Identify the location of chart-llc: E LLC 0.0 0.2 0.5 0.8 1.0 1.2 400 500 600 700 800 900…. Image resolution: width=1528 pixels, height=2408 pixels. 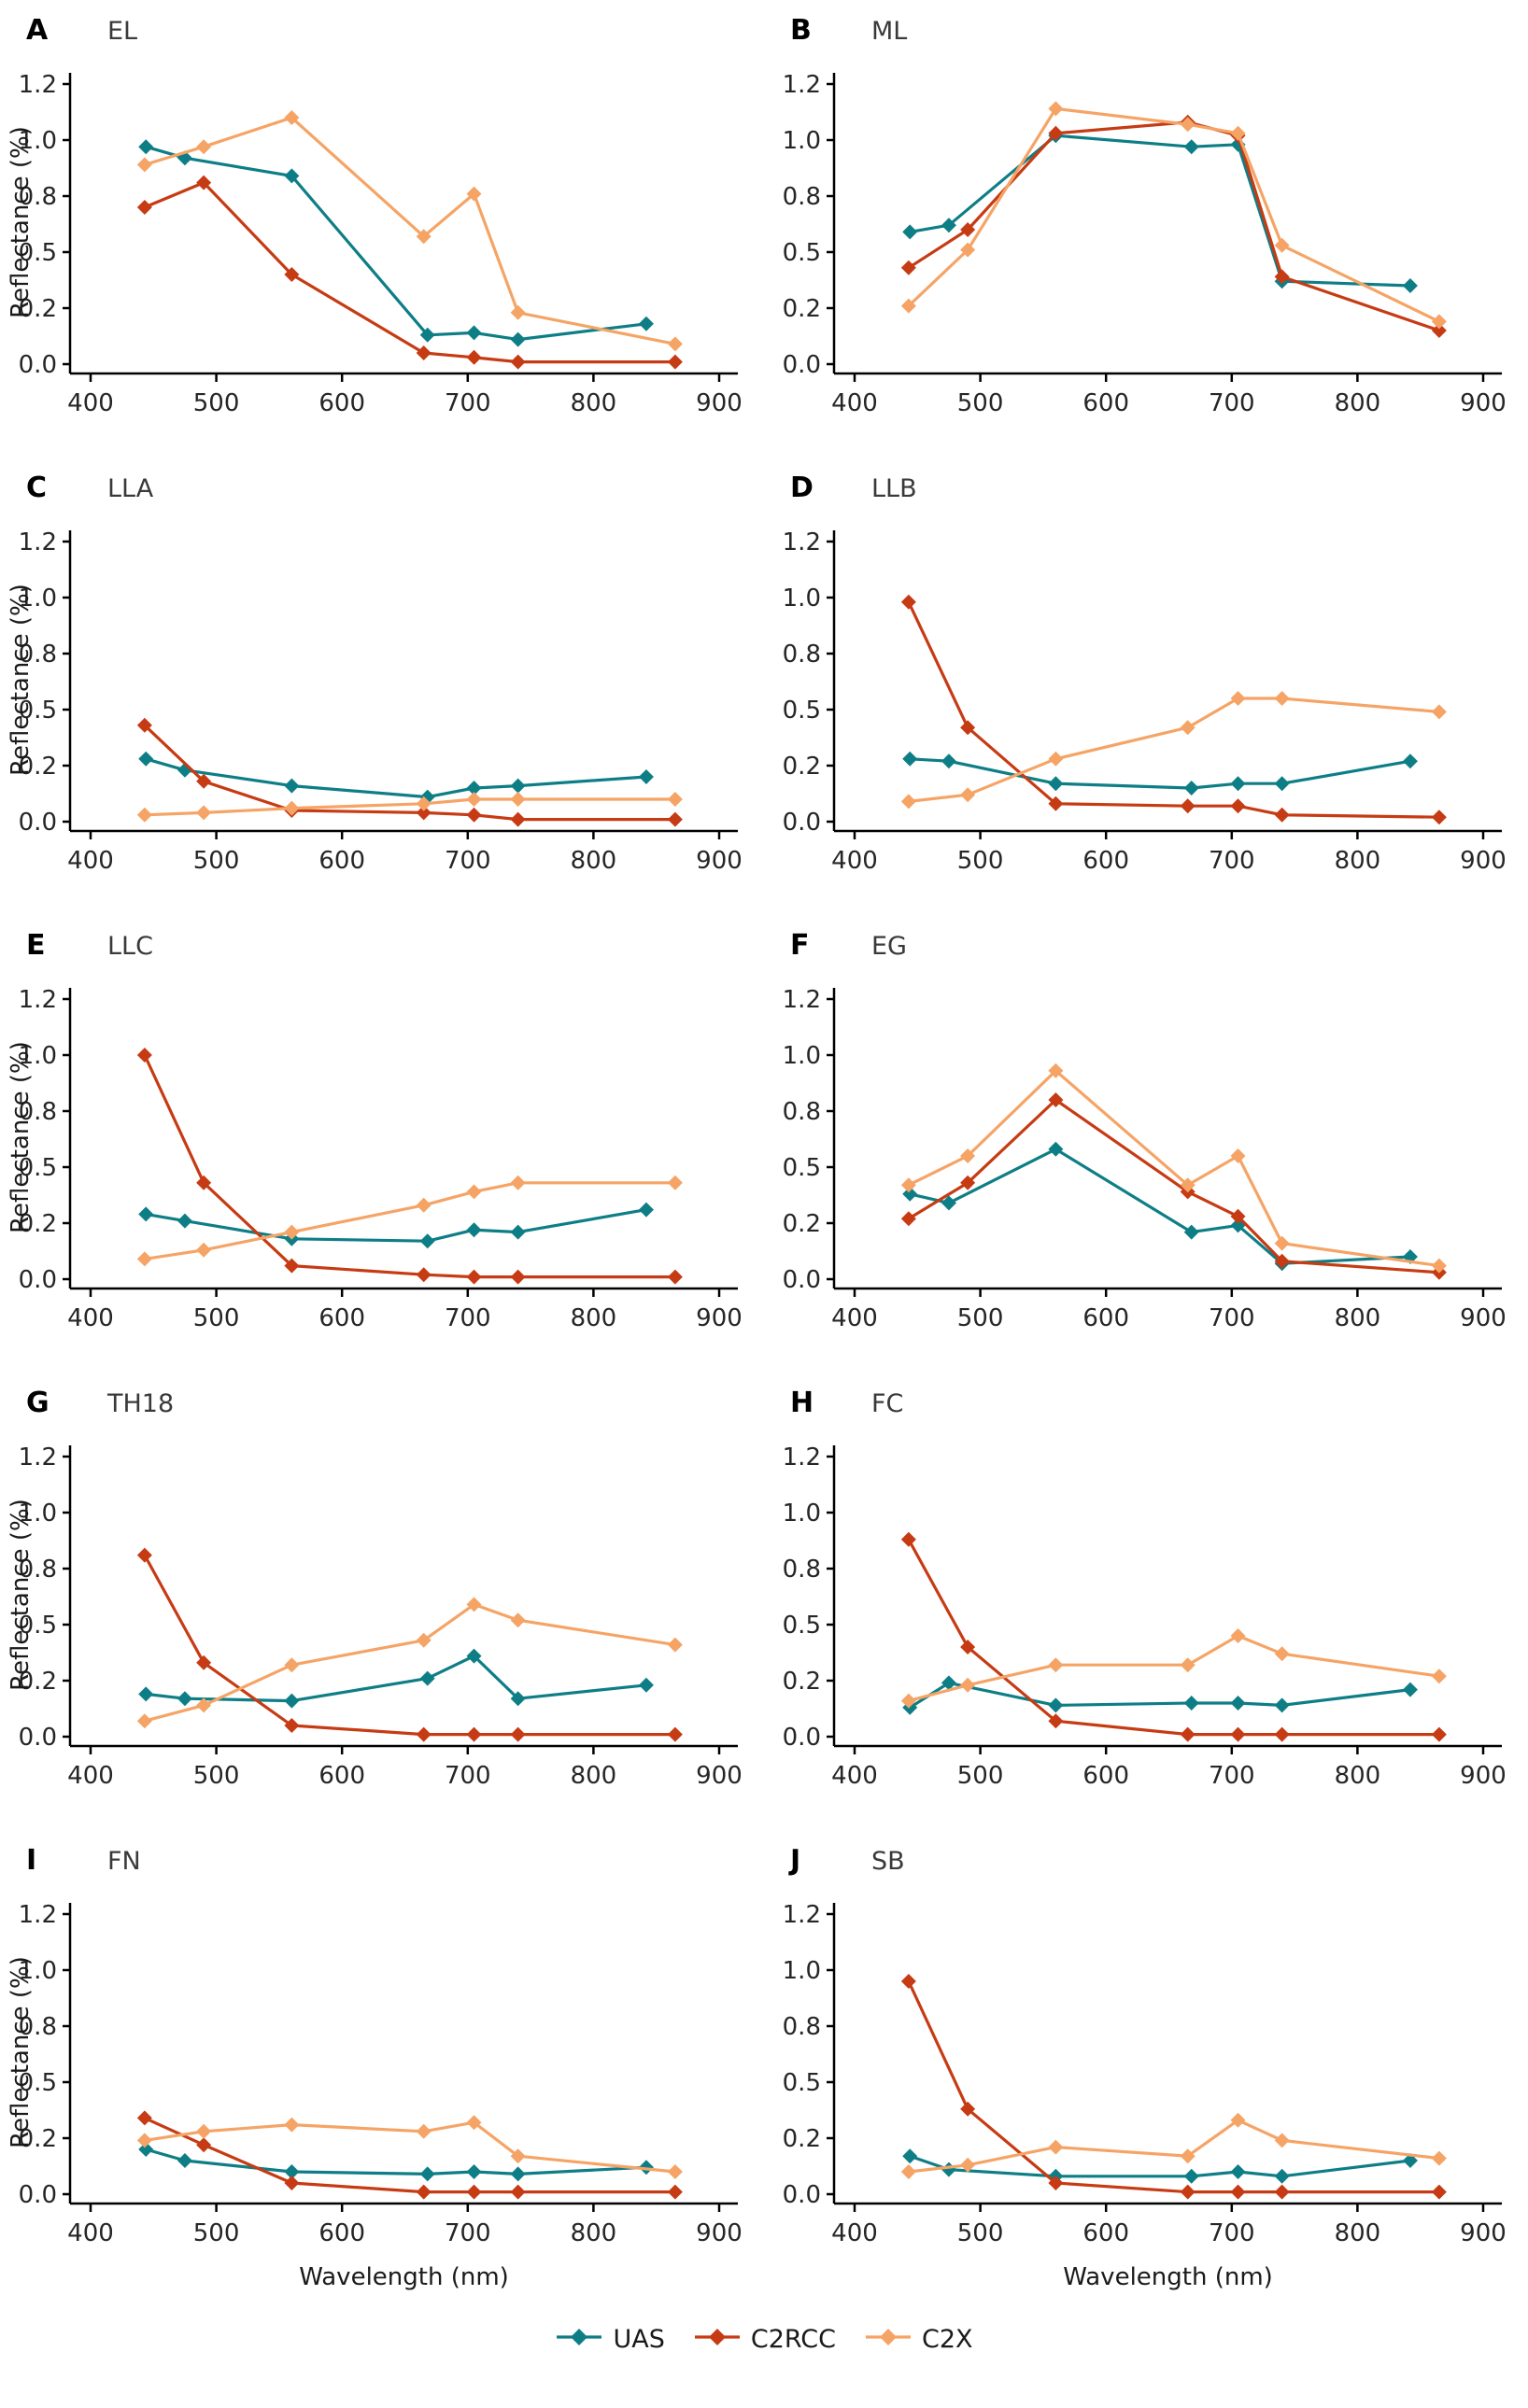
(375, 1130).